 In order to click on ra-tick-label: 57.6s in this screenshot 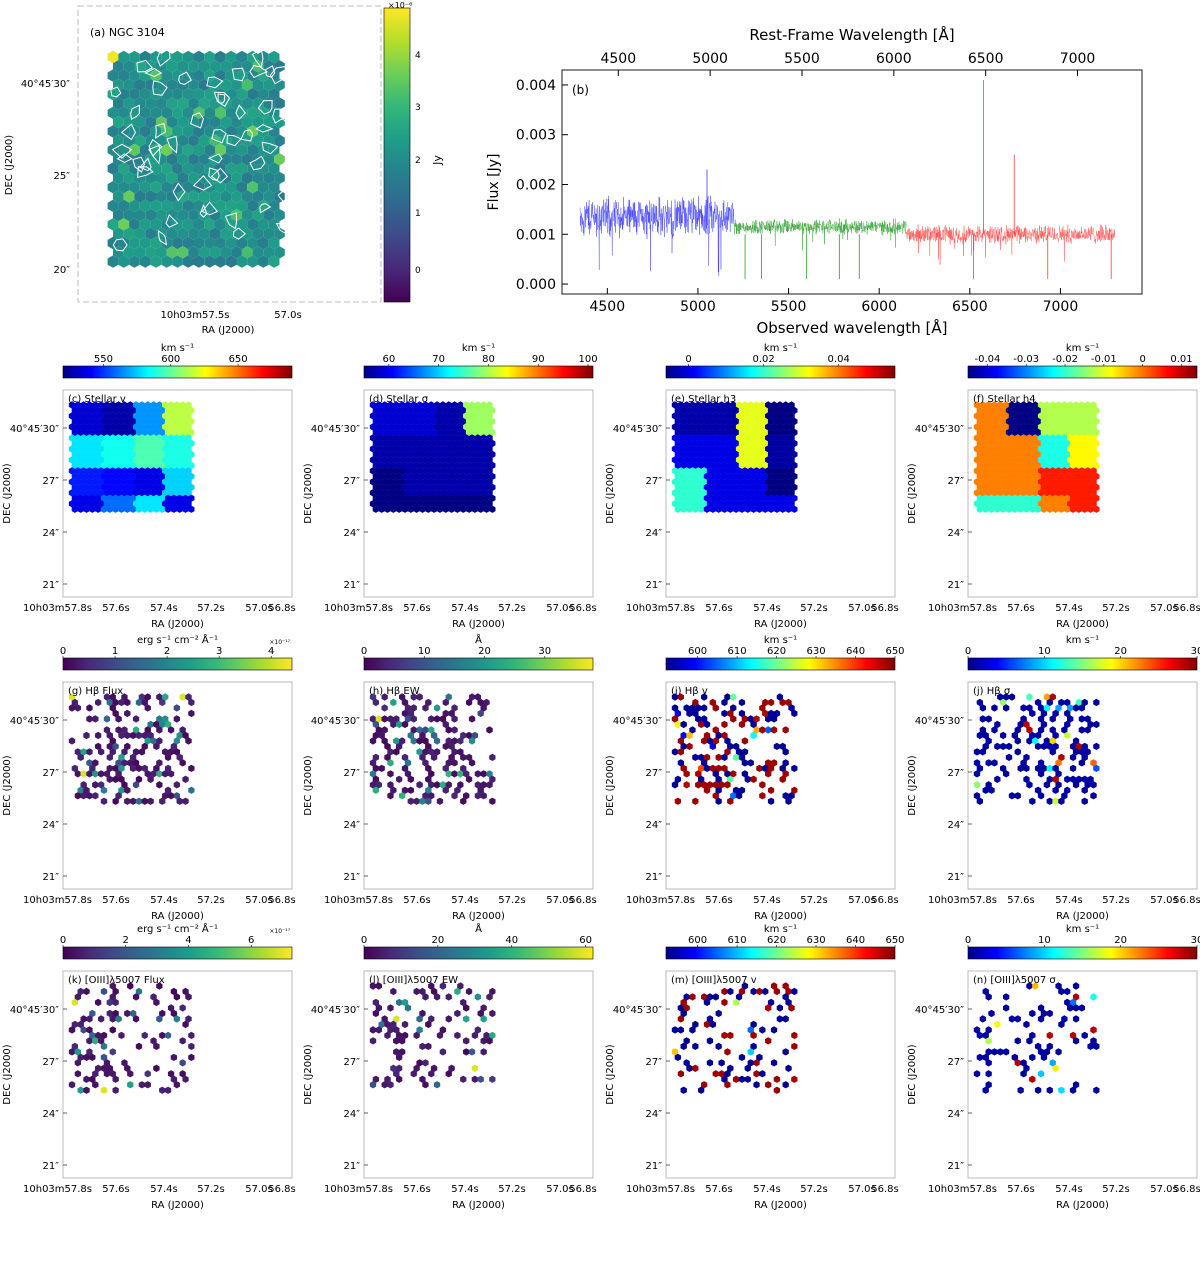, I will do `click(718, 1189)`.